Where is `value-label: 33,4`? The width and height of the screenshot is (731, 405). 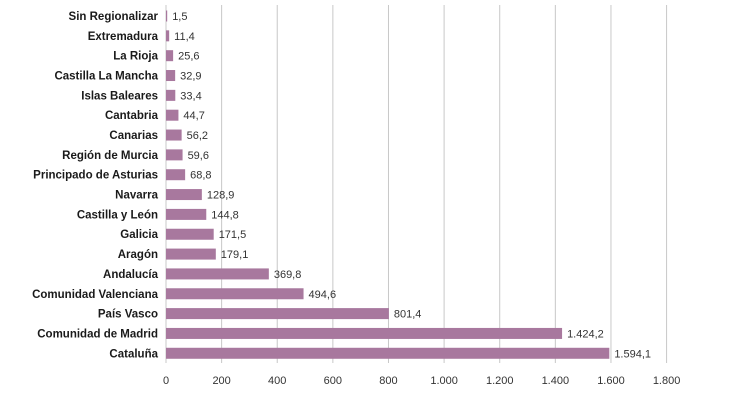
value-label: 33,4 is located at coordinates (190, 96).